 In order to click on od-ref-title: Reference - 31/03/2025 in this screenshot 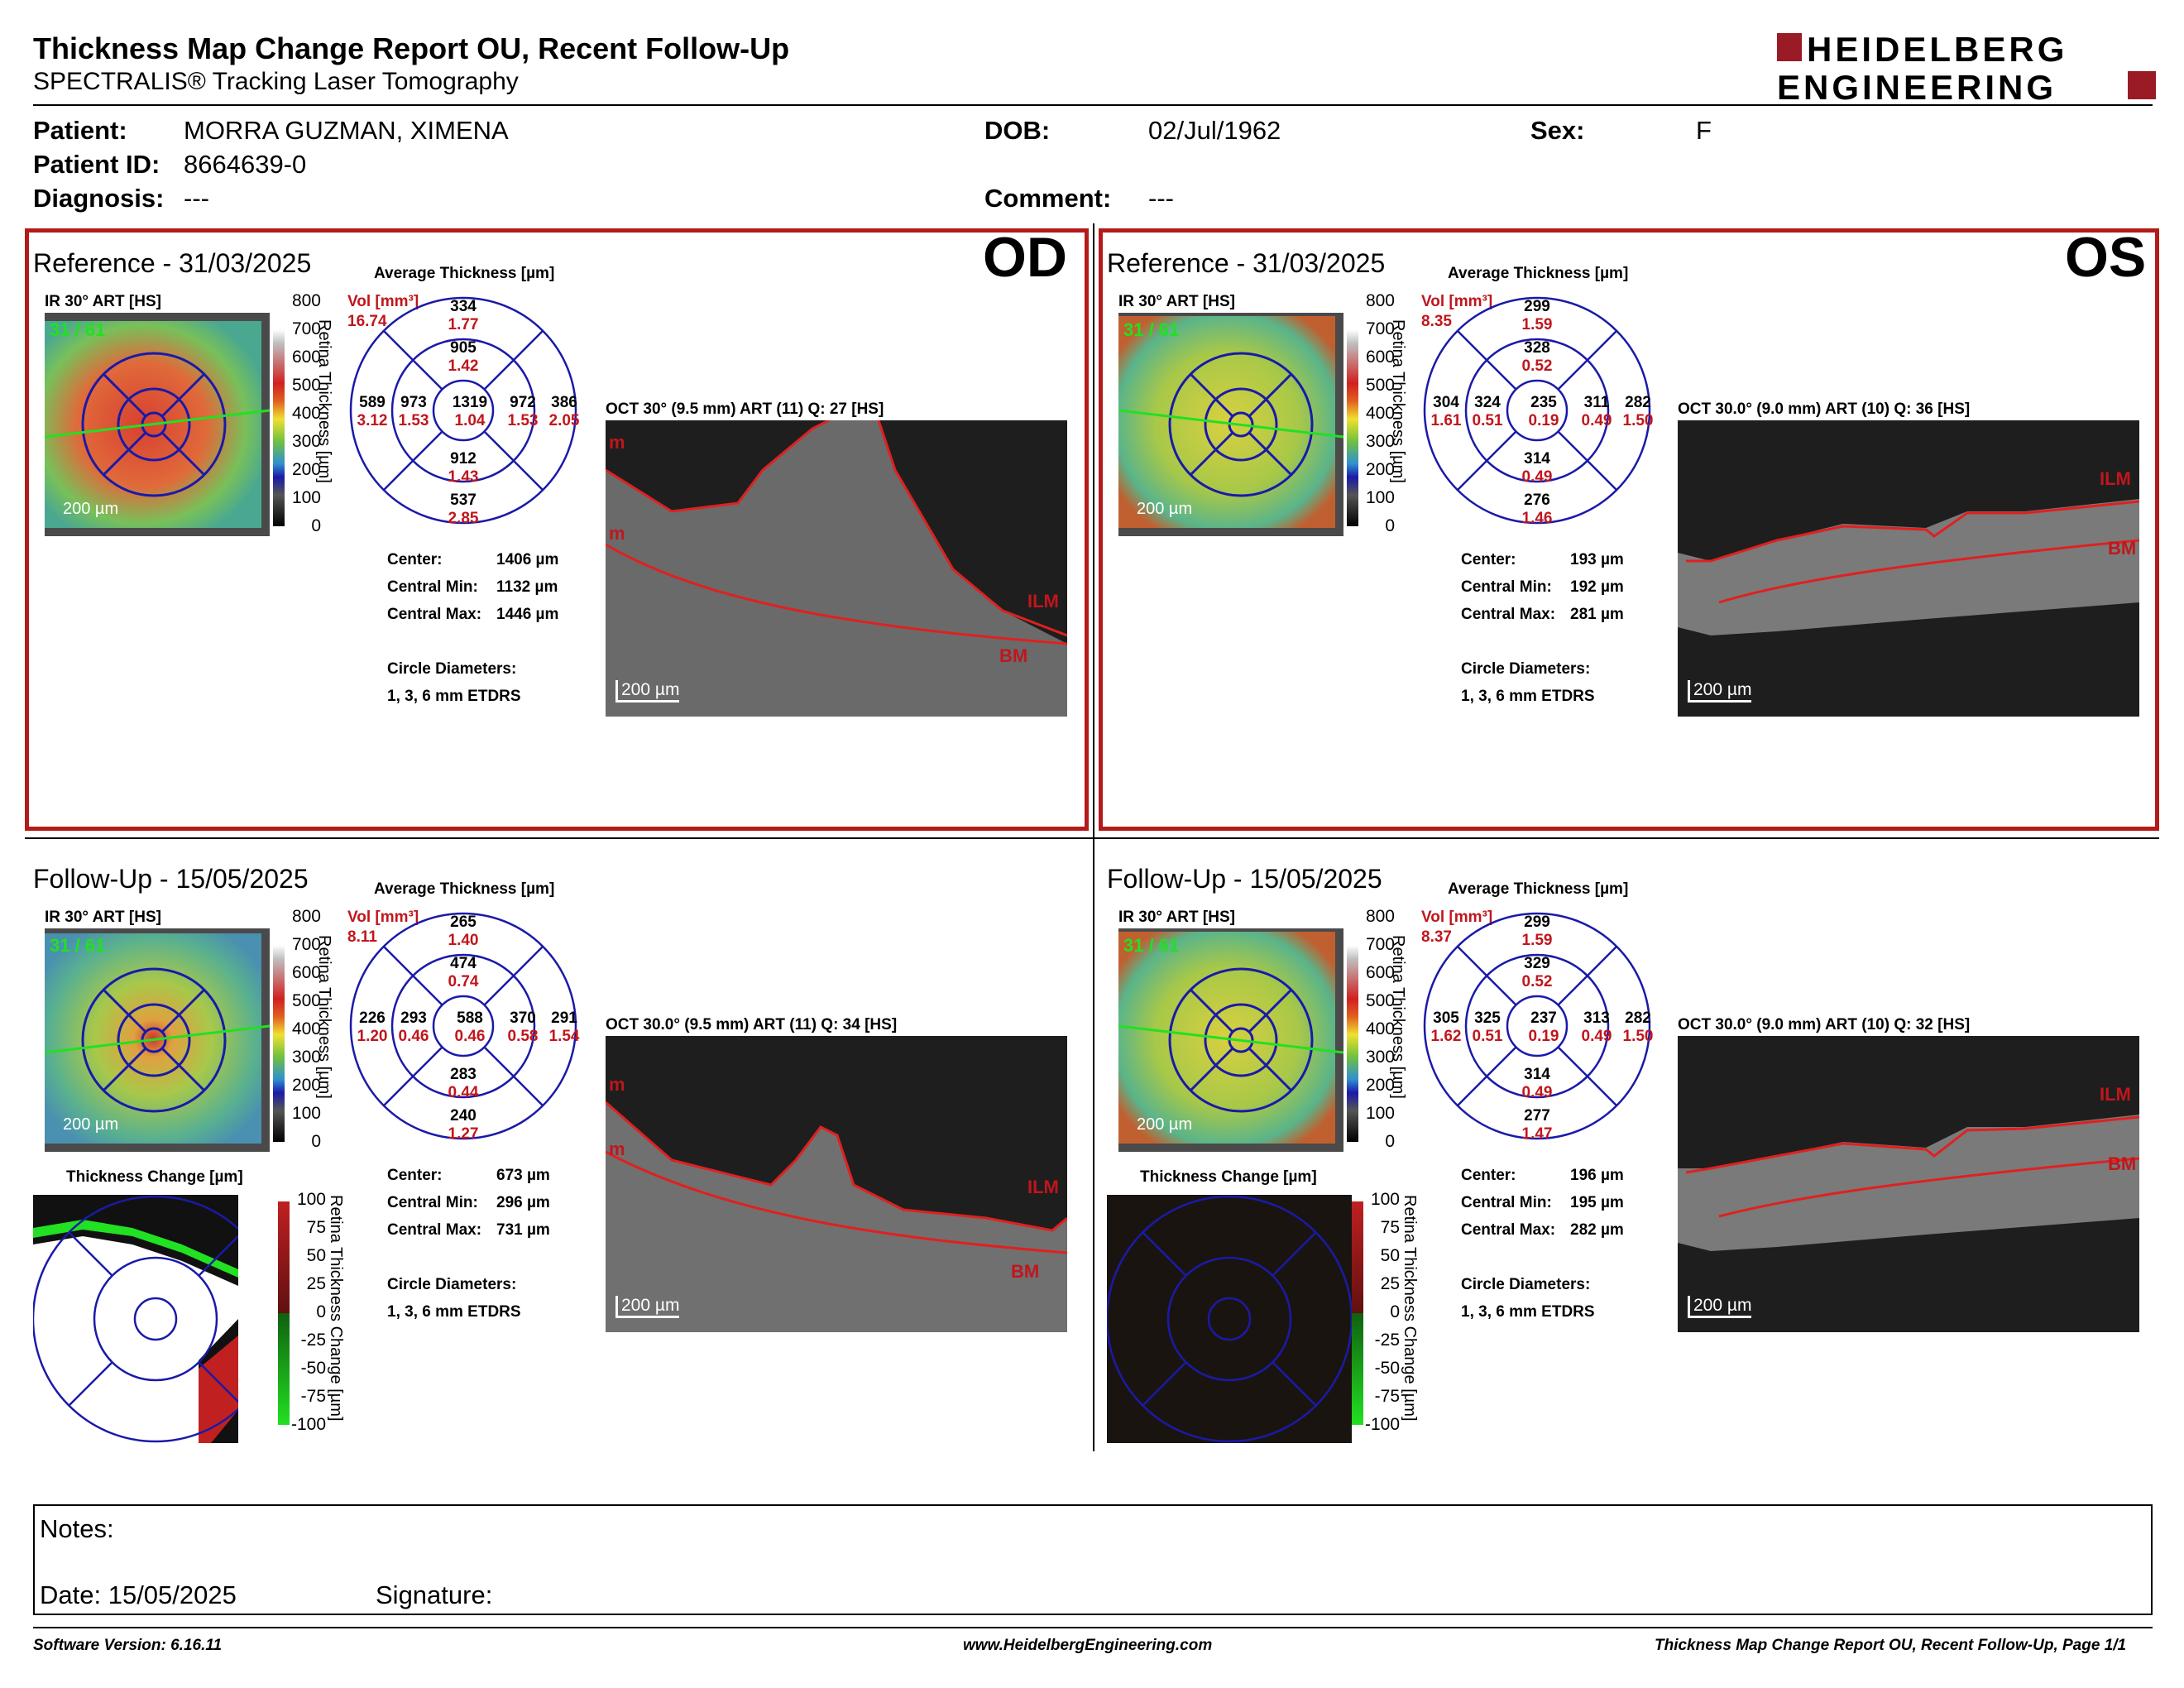, I will do `click(172, 263)`.